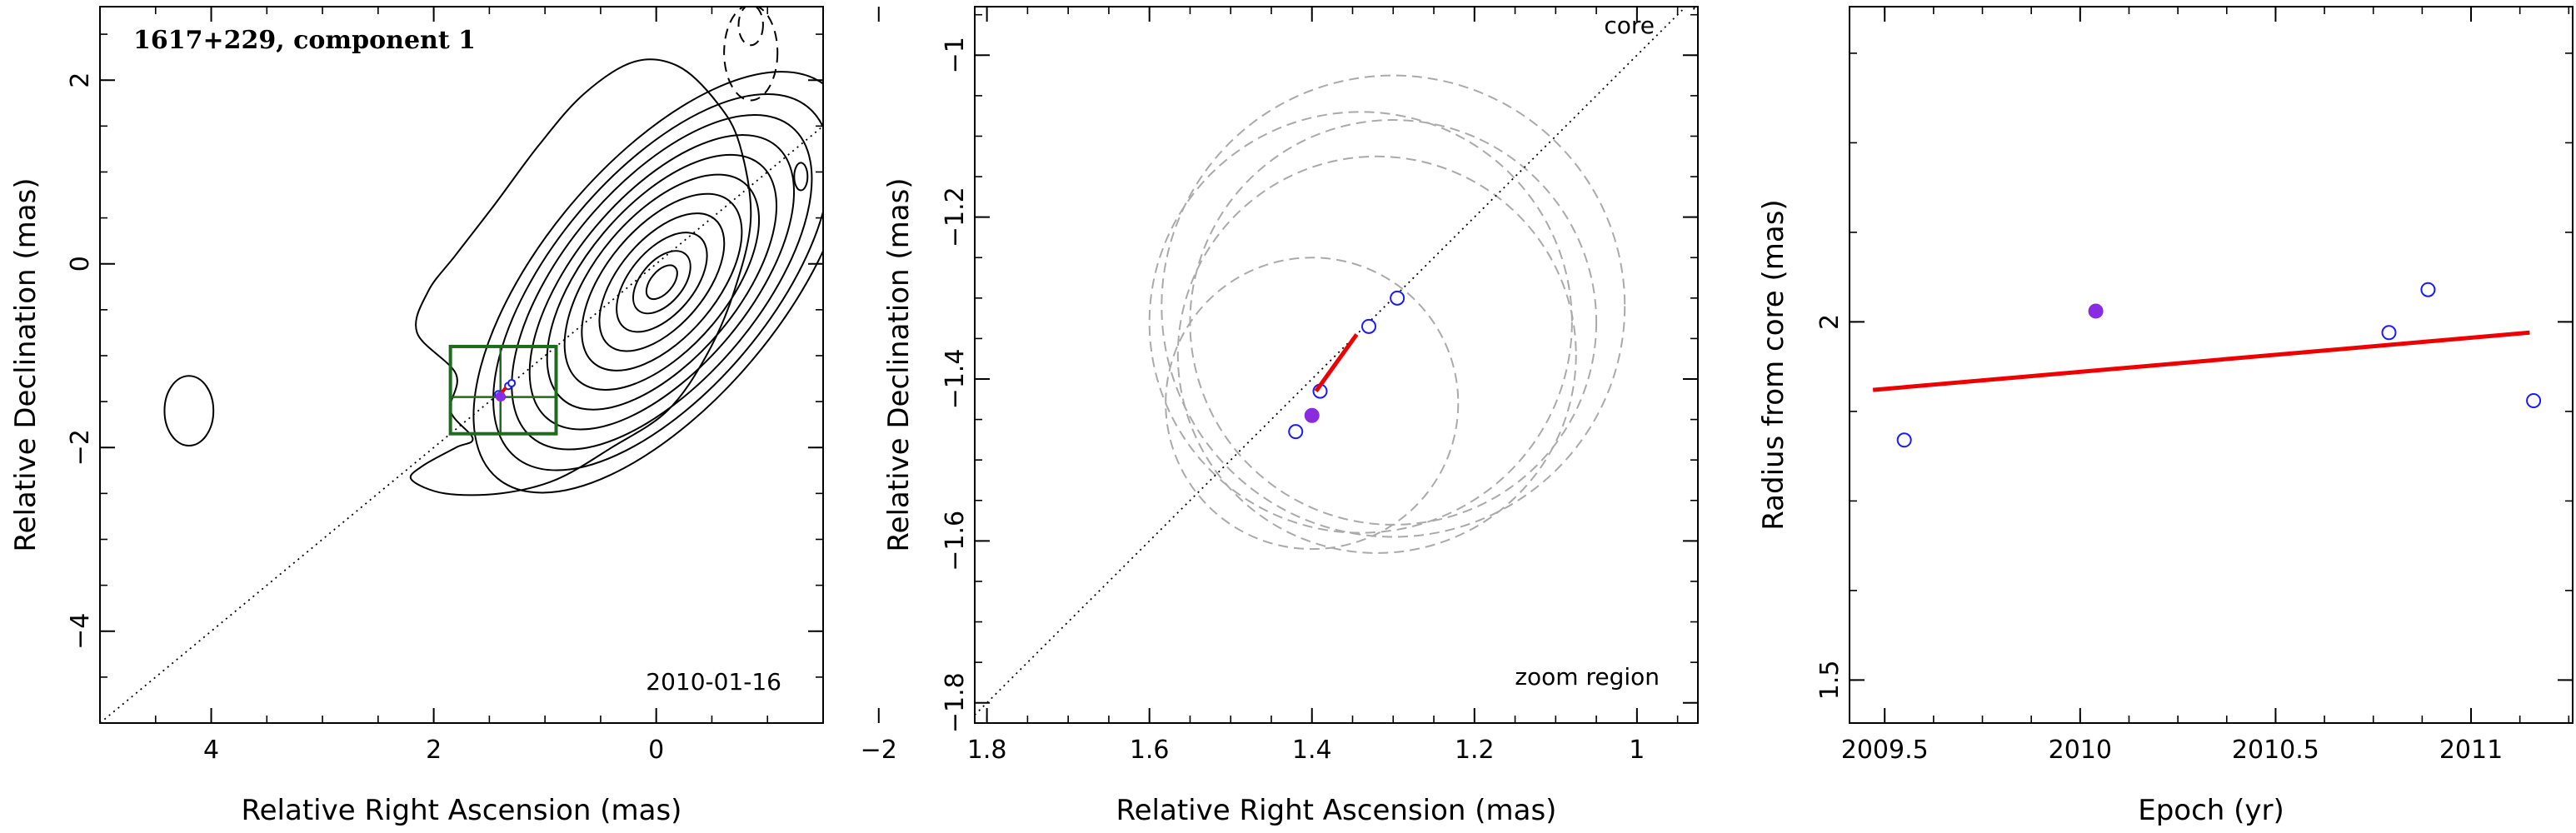 The image size is (2576, 833). What do you see at coordinates (2201, 361) in the screenshot?
I see `fit-line` at bounding box center [2201, 361].